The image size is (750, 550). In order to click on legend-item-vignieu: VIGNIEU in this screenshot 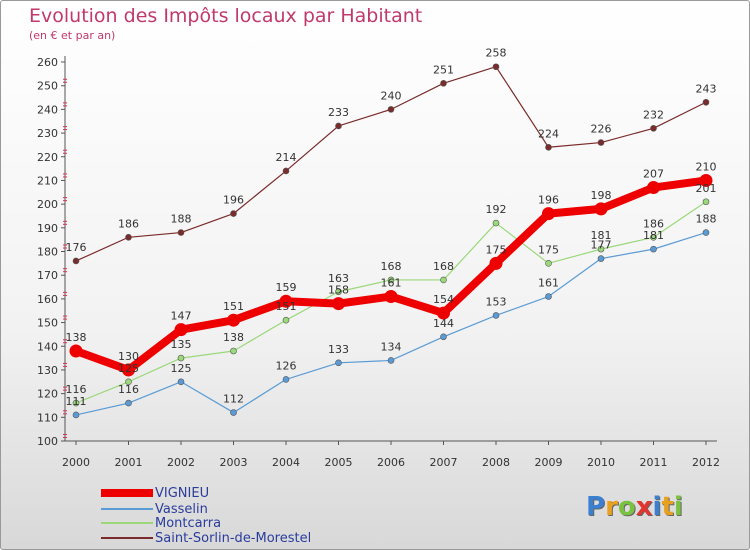, I will do `click(155, 493)`.